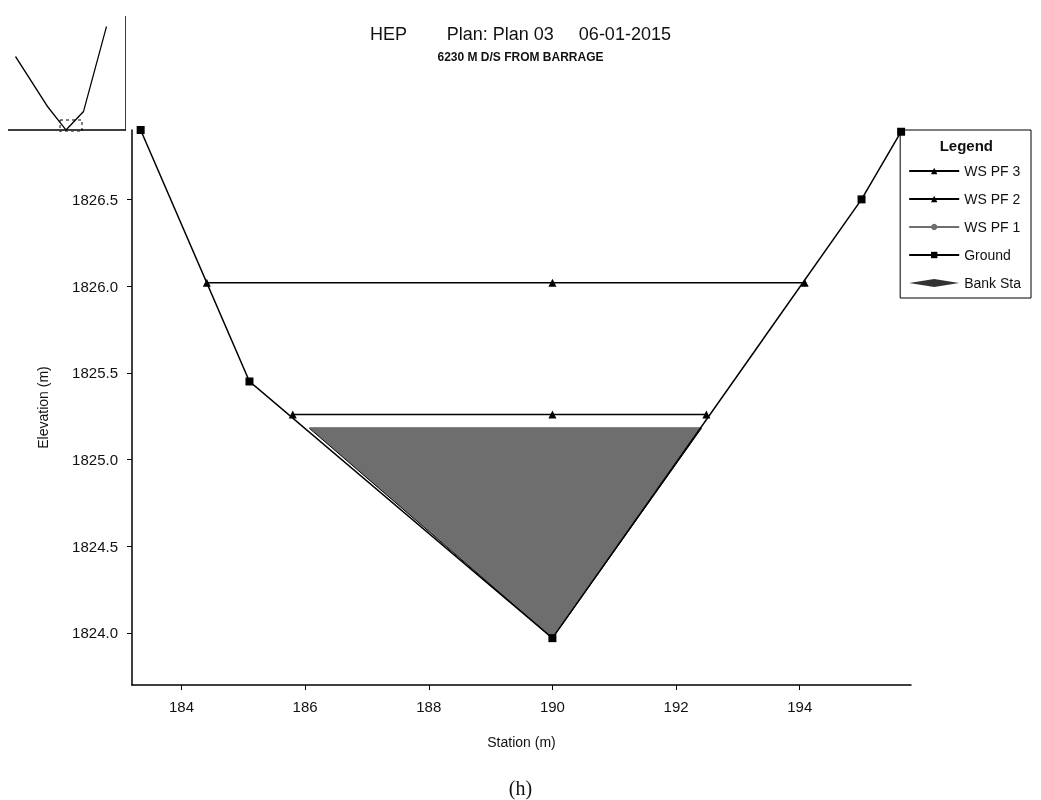 The width and height of the screenshot is (1041, 800). I want to click on y-tick-label: 1825.5, so click(95, 373).